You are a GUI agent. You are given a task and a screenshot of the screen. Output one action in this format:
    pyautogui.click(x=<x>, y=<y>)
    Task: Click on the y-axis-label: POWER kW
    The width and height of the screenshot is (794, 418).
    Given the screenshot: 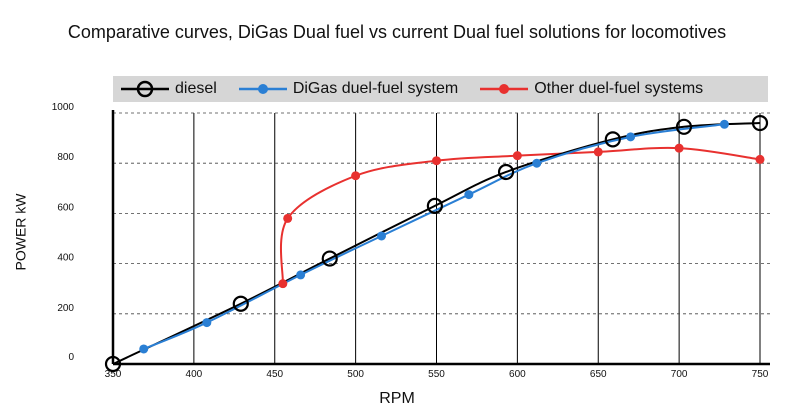 What is the action you would take?
    pyautogui.click(x=20, y=232)
    